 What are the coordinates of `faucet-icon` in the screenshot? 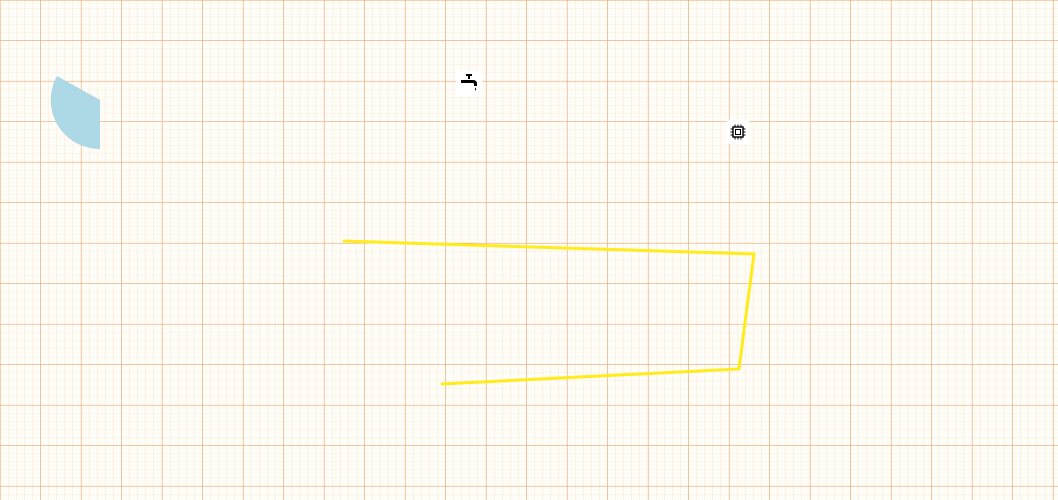 It's located at (469, 83).